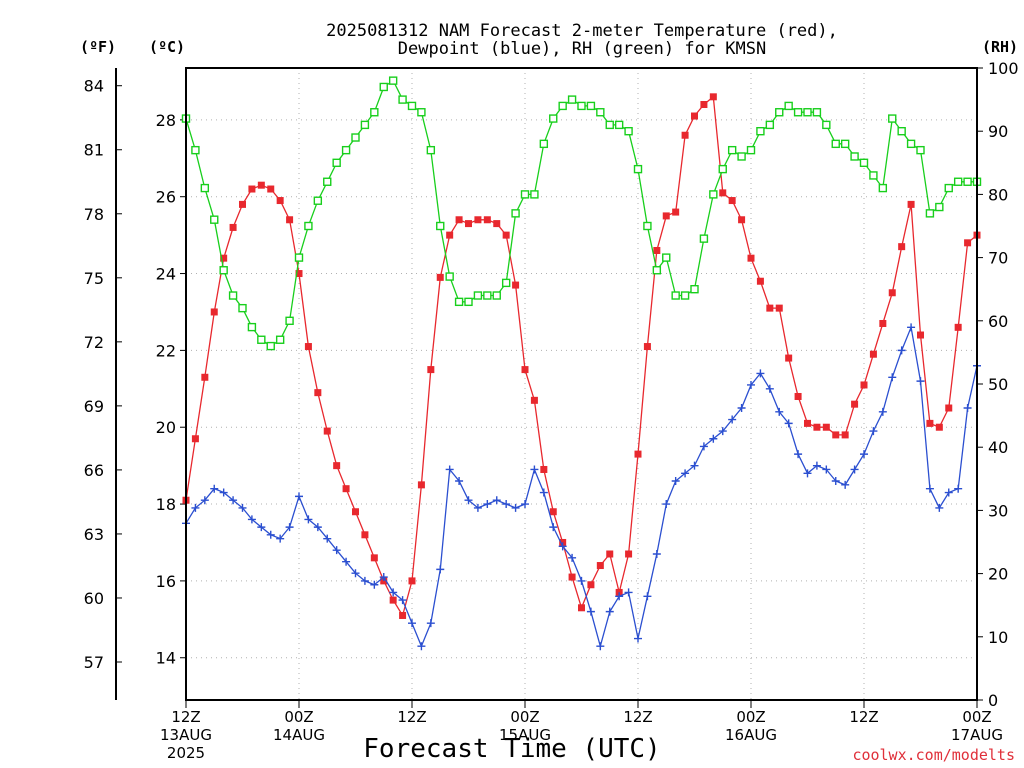  Describe the element at coordinates (94, 534) in the screenshot. I see `fahrenheit-tick-label: 63` at that location.